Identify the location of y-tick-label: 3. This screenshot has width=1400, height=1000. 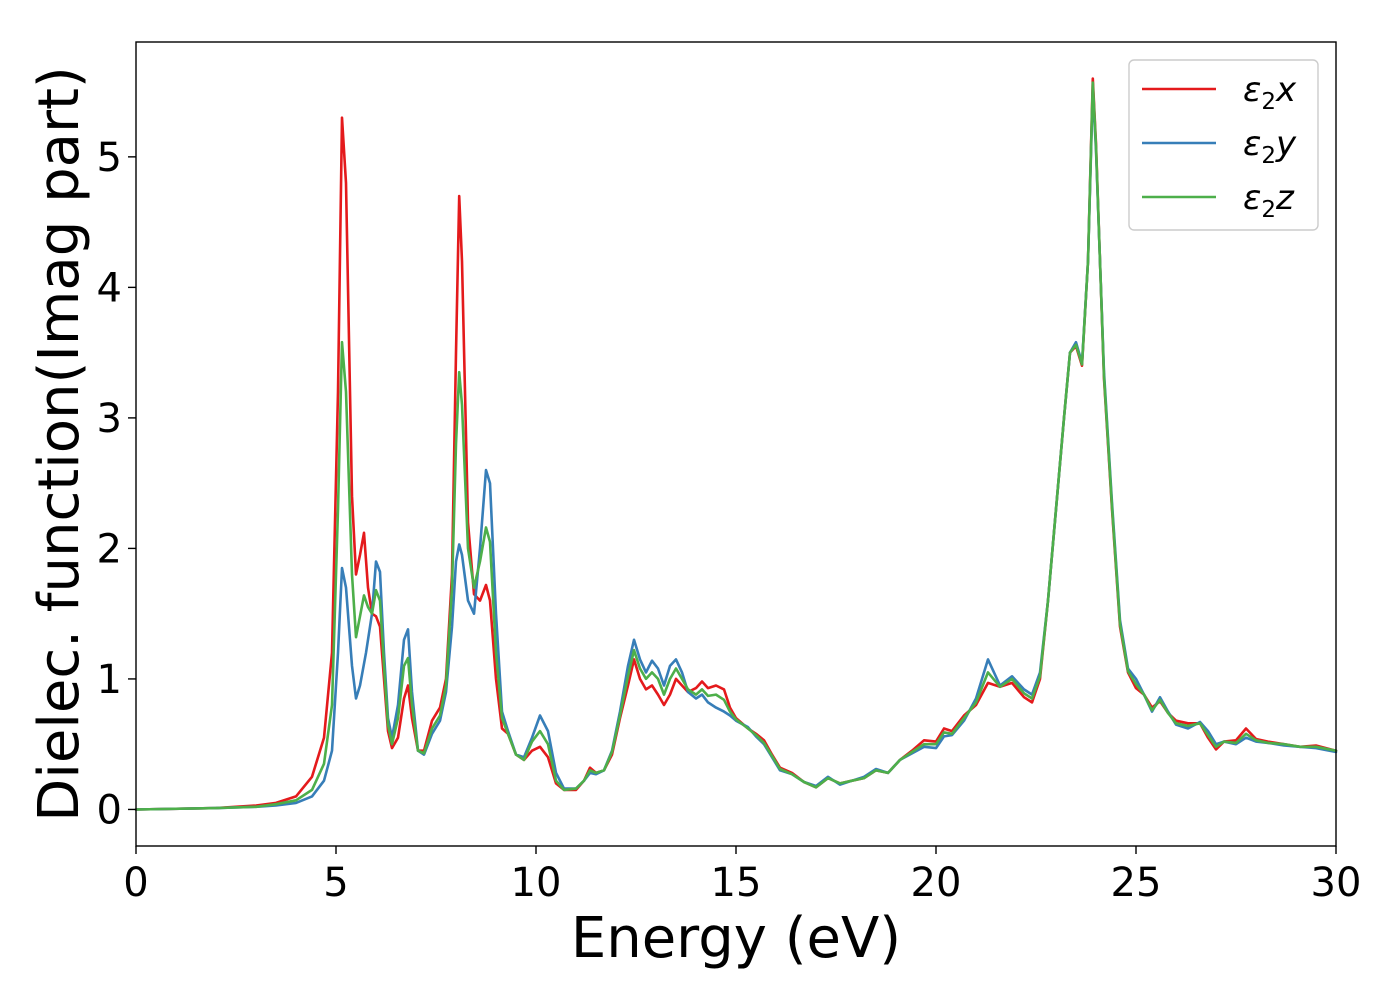
(109, 419).